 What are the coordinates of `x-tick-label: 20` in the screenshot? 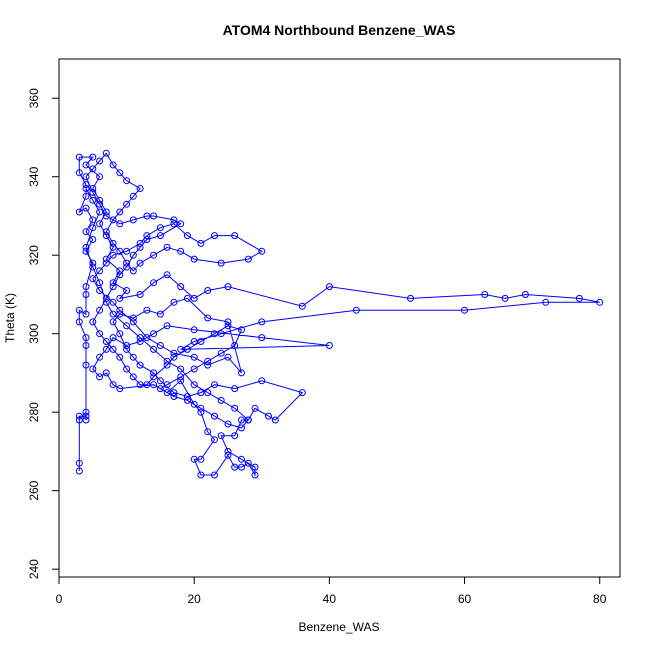 It's located at (195, 599).